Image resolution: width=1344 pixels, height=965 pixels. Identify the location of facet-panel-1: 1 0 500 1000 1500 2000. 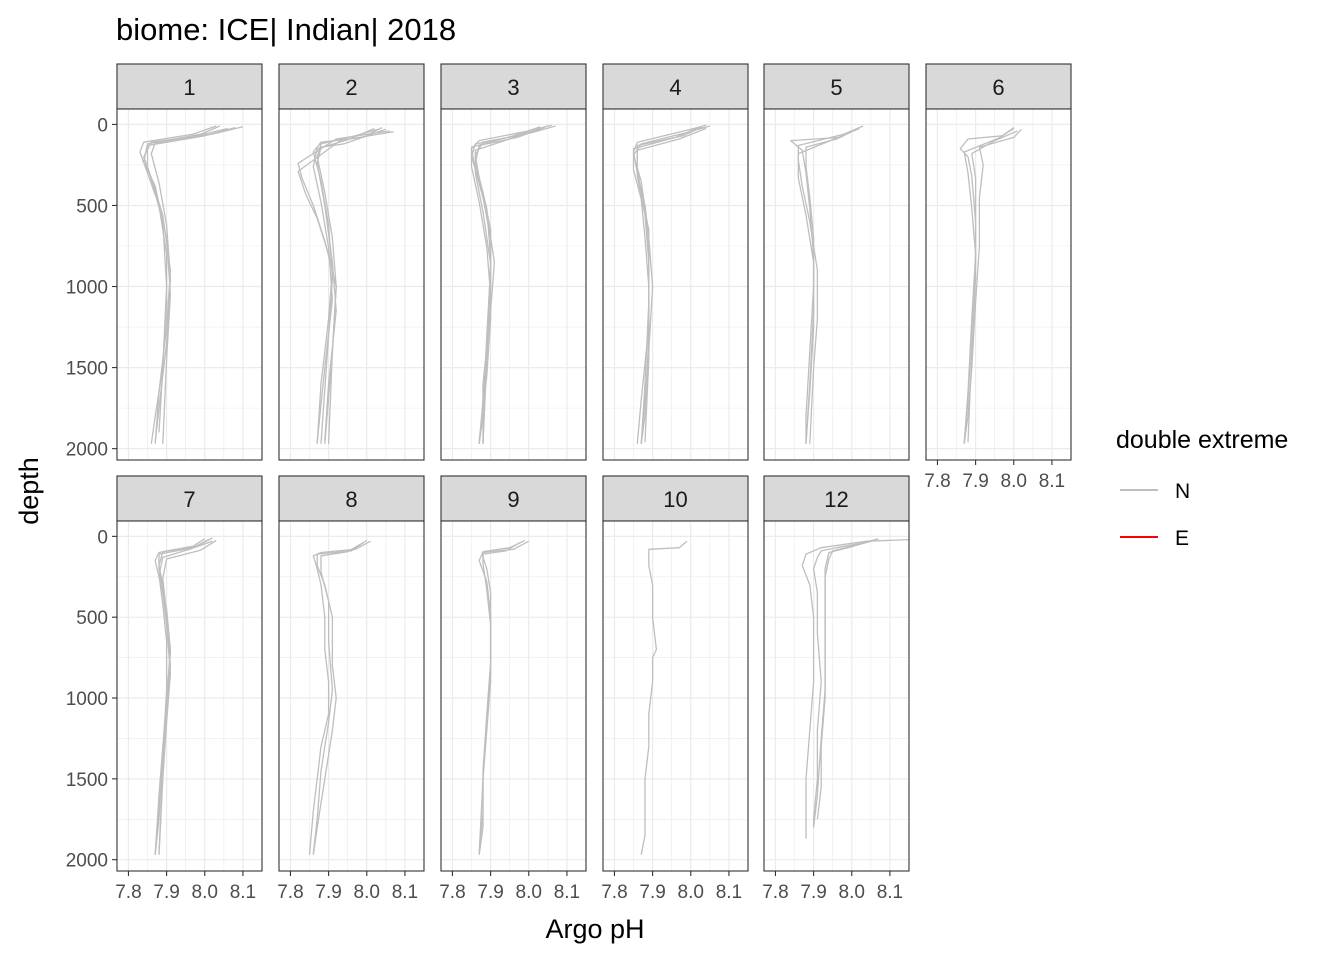
(164, 262).